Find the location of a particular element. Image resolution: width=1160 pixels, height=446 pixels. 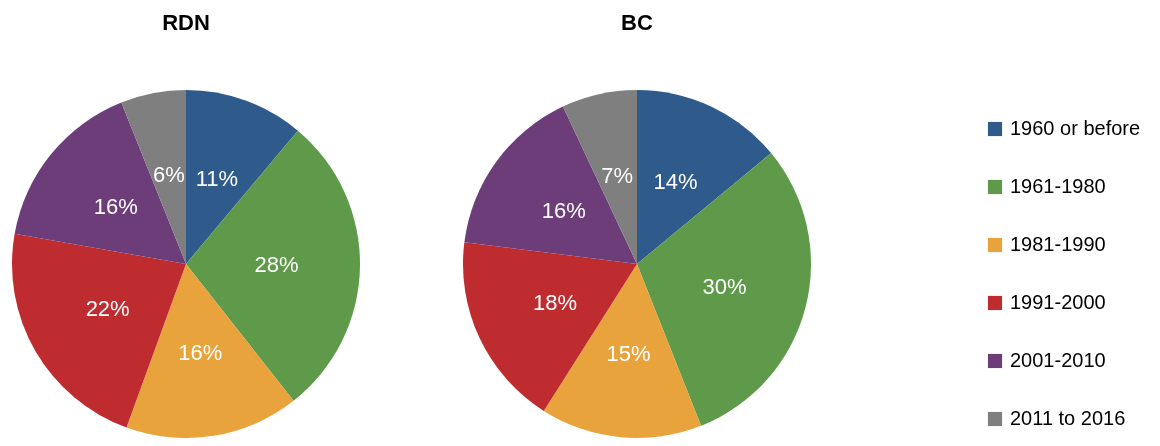

data-label: 14% is located at coordinates (675, 182).